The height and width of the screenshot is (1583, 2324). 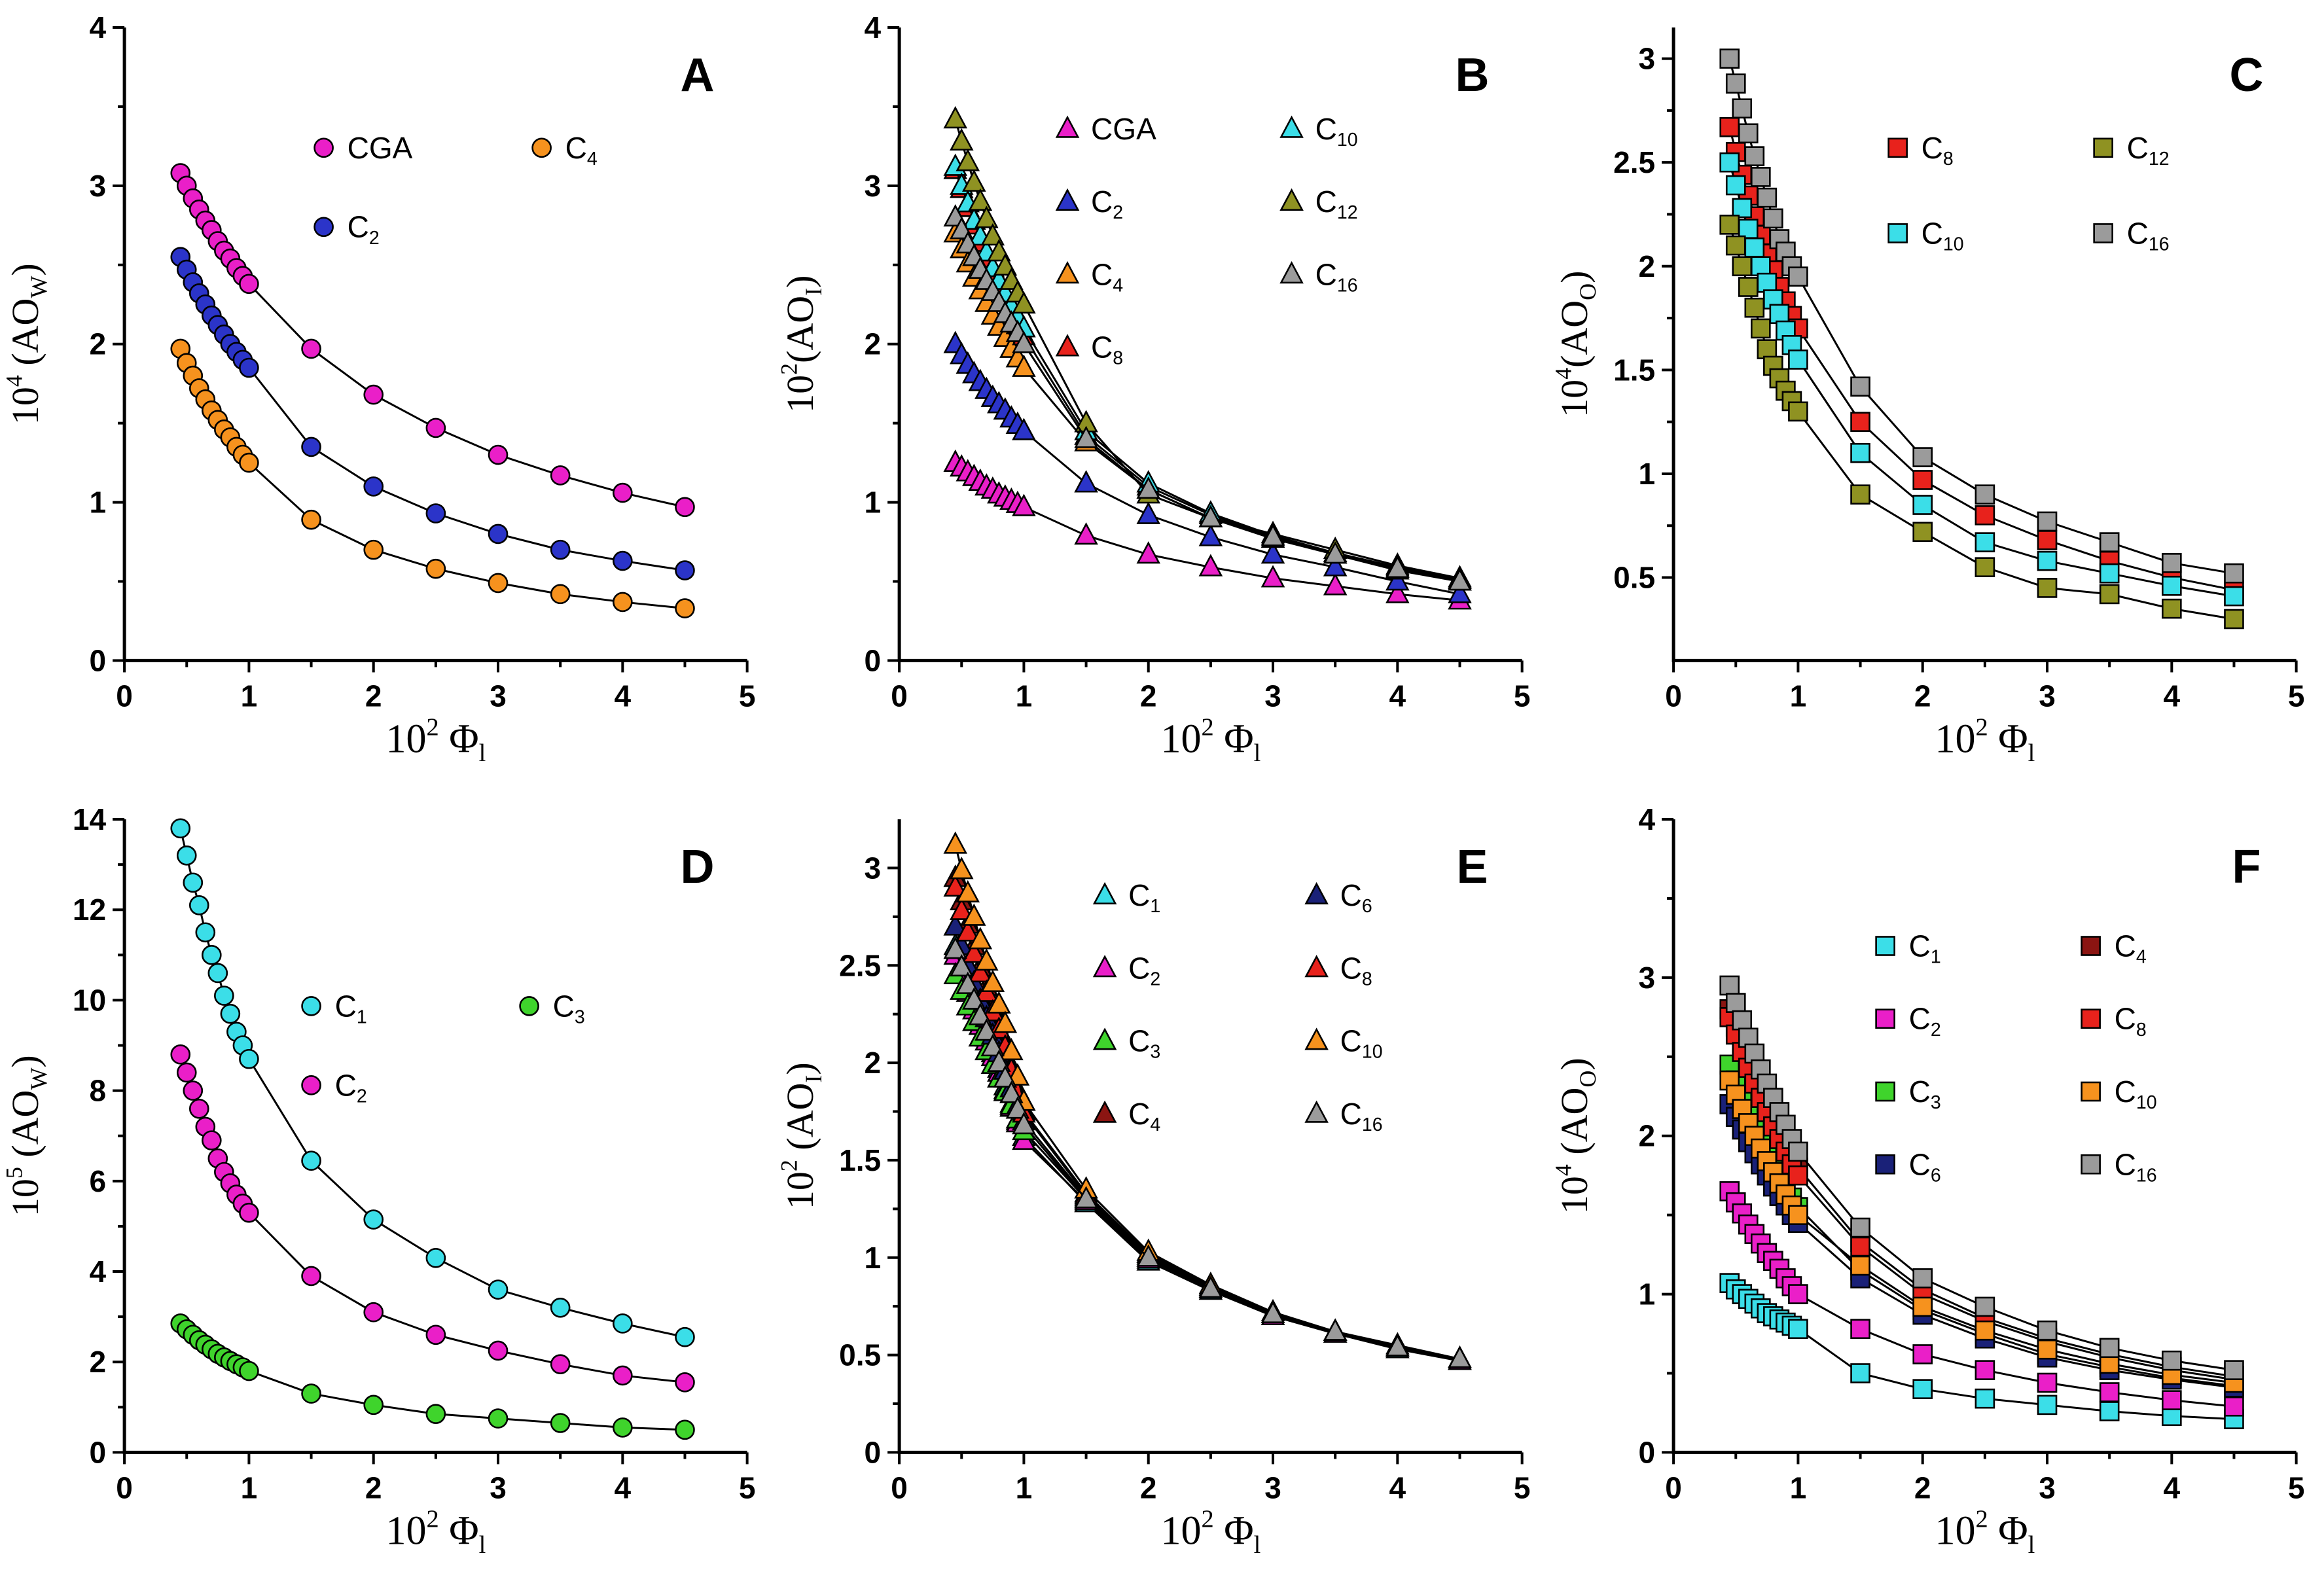 I want to click on legend-label: C16, so click(x=2148, y=235).